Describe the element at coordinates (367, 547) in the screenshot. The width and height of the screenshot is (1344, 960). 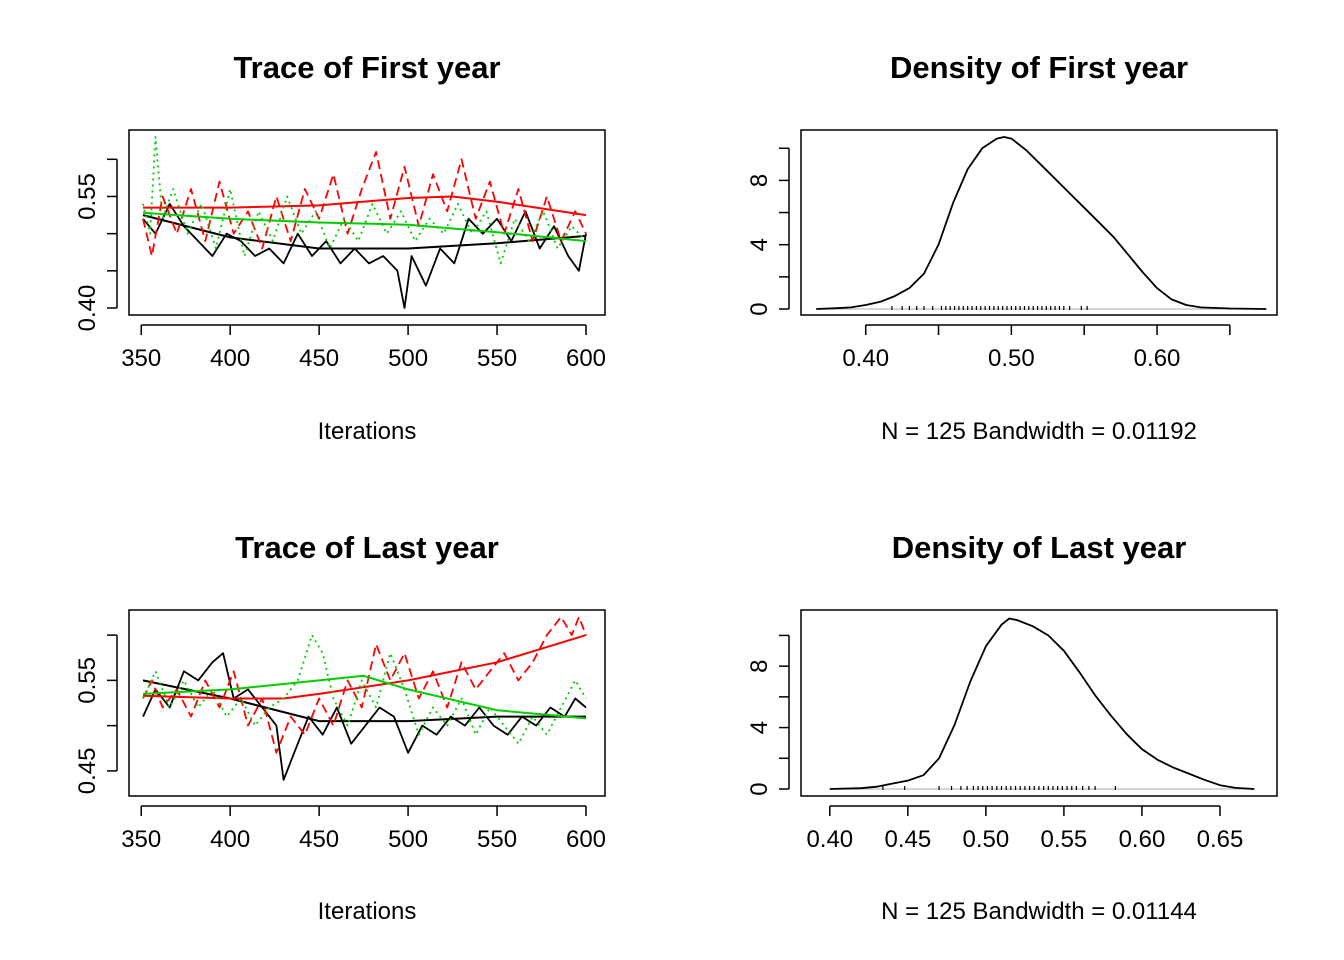
I see `panel-title: Trace of Last year` at that location.